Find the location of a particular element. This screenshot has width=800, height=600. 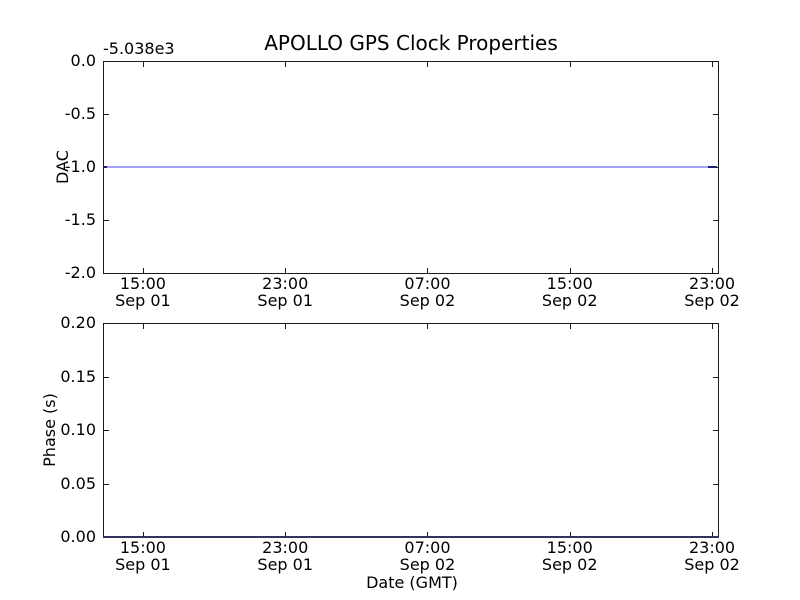

y-tick-label: 0.05 is located at coordinates (78, 483).